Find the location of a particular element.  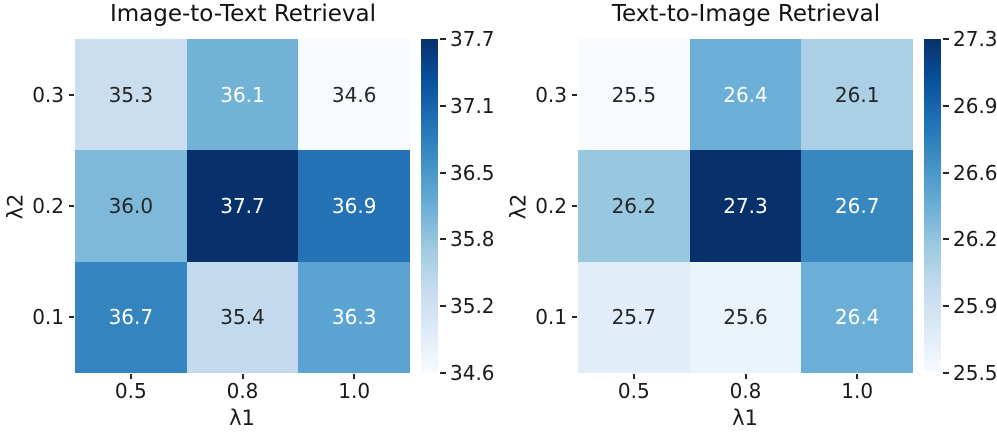

heatmap-cell: 25.5 is located at coordinates (634, 95).